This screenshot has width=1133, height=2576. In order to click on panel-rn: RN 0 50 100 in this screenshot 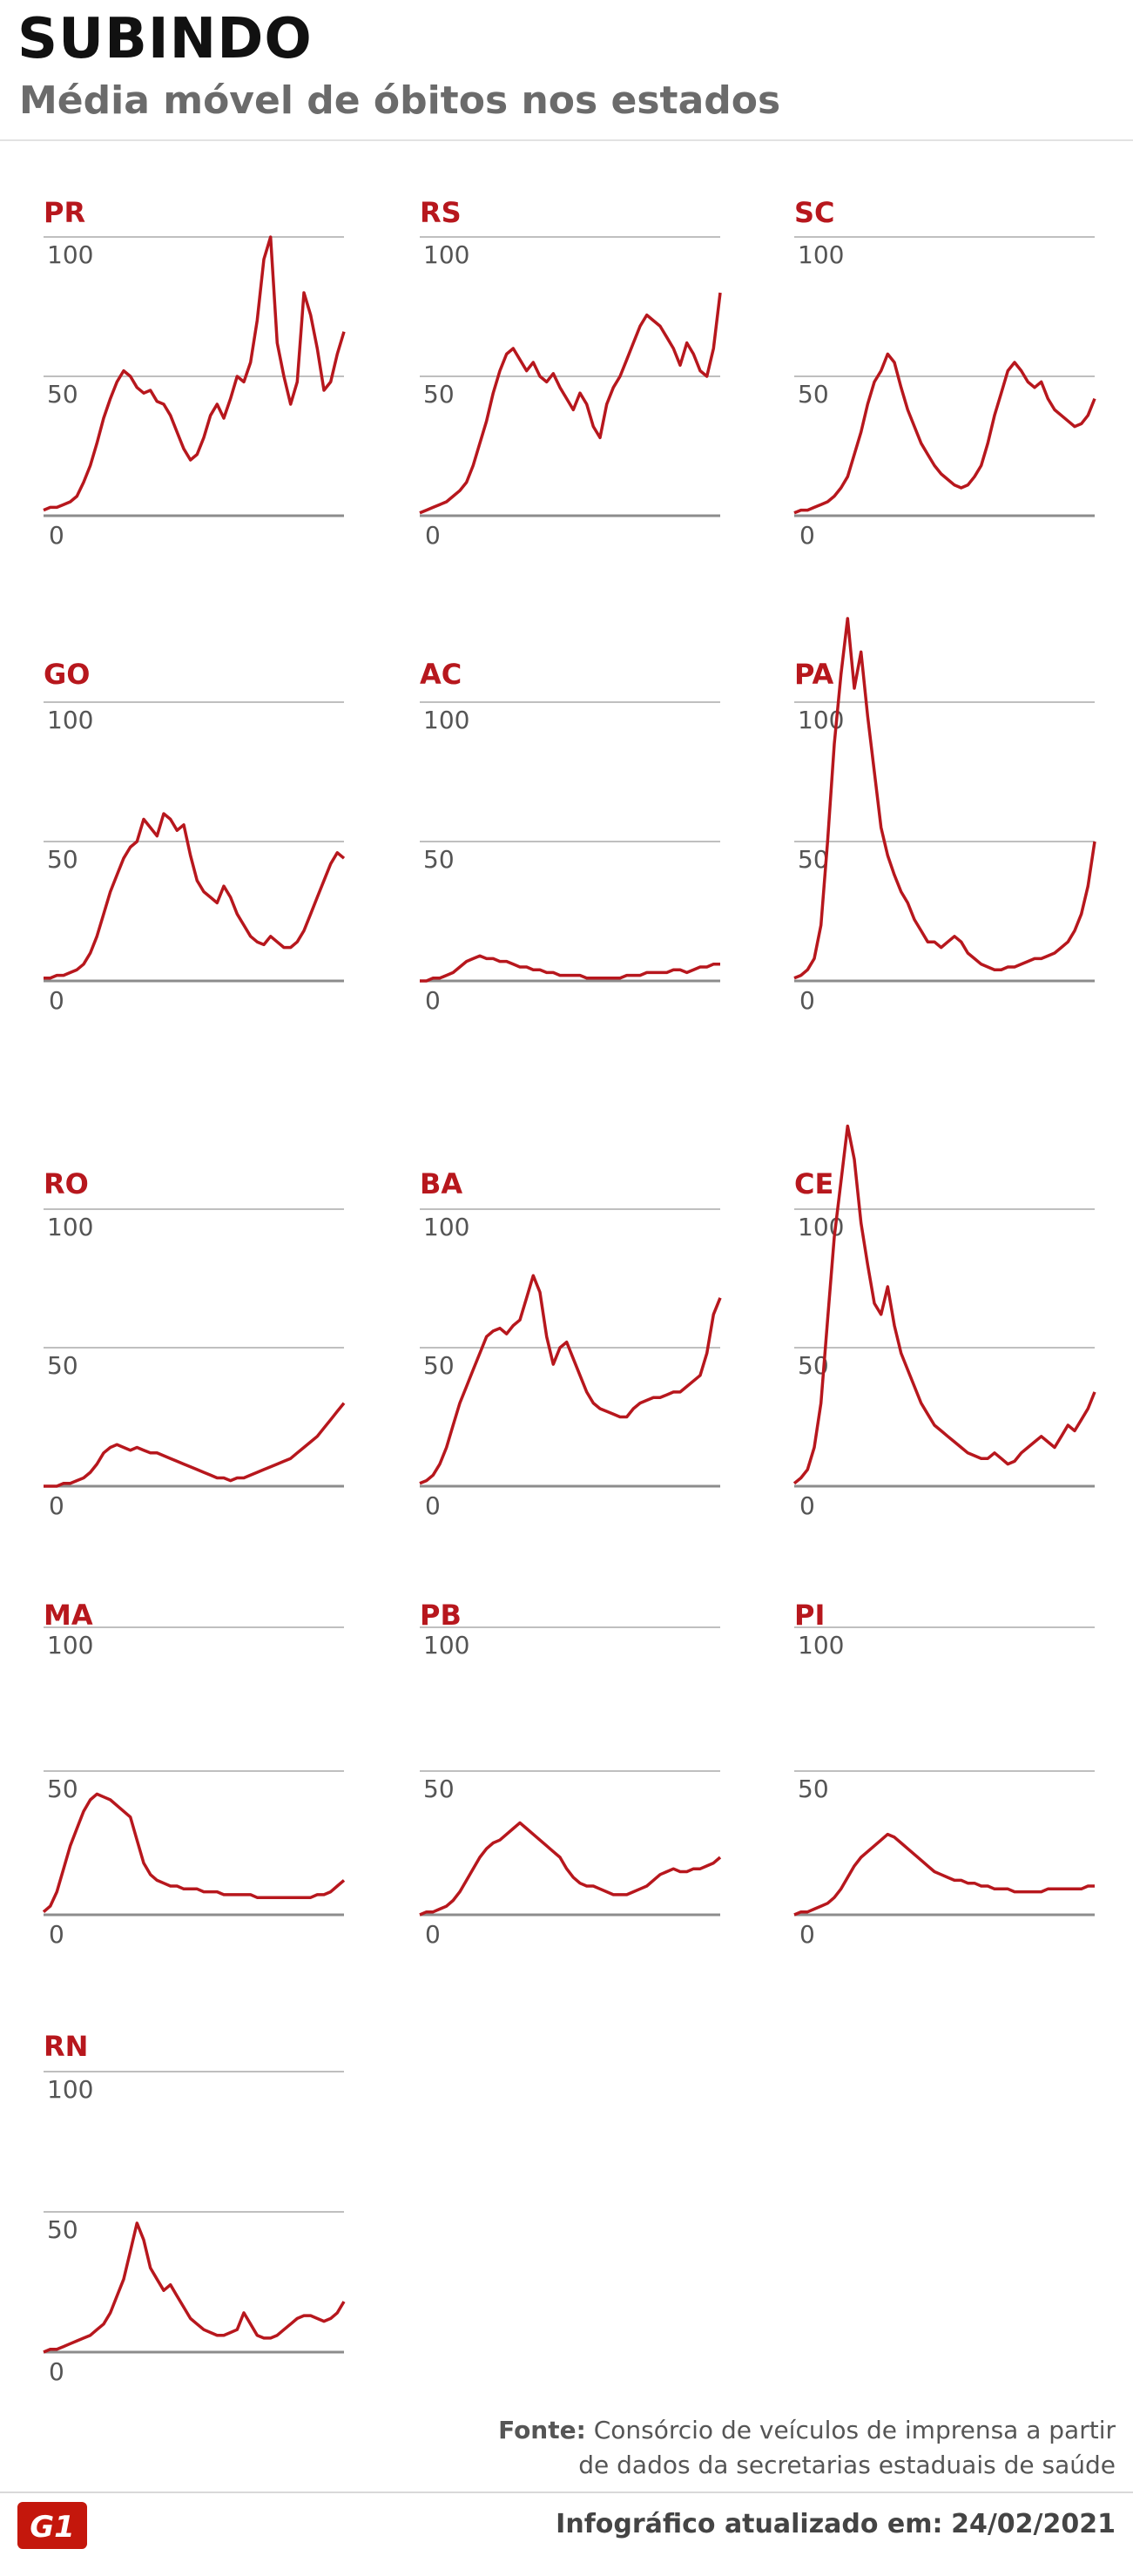, I will do `click(217, 2239)`.